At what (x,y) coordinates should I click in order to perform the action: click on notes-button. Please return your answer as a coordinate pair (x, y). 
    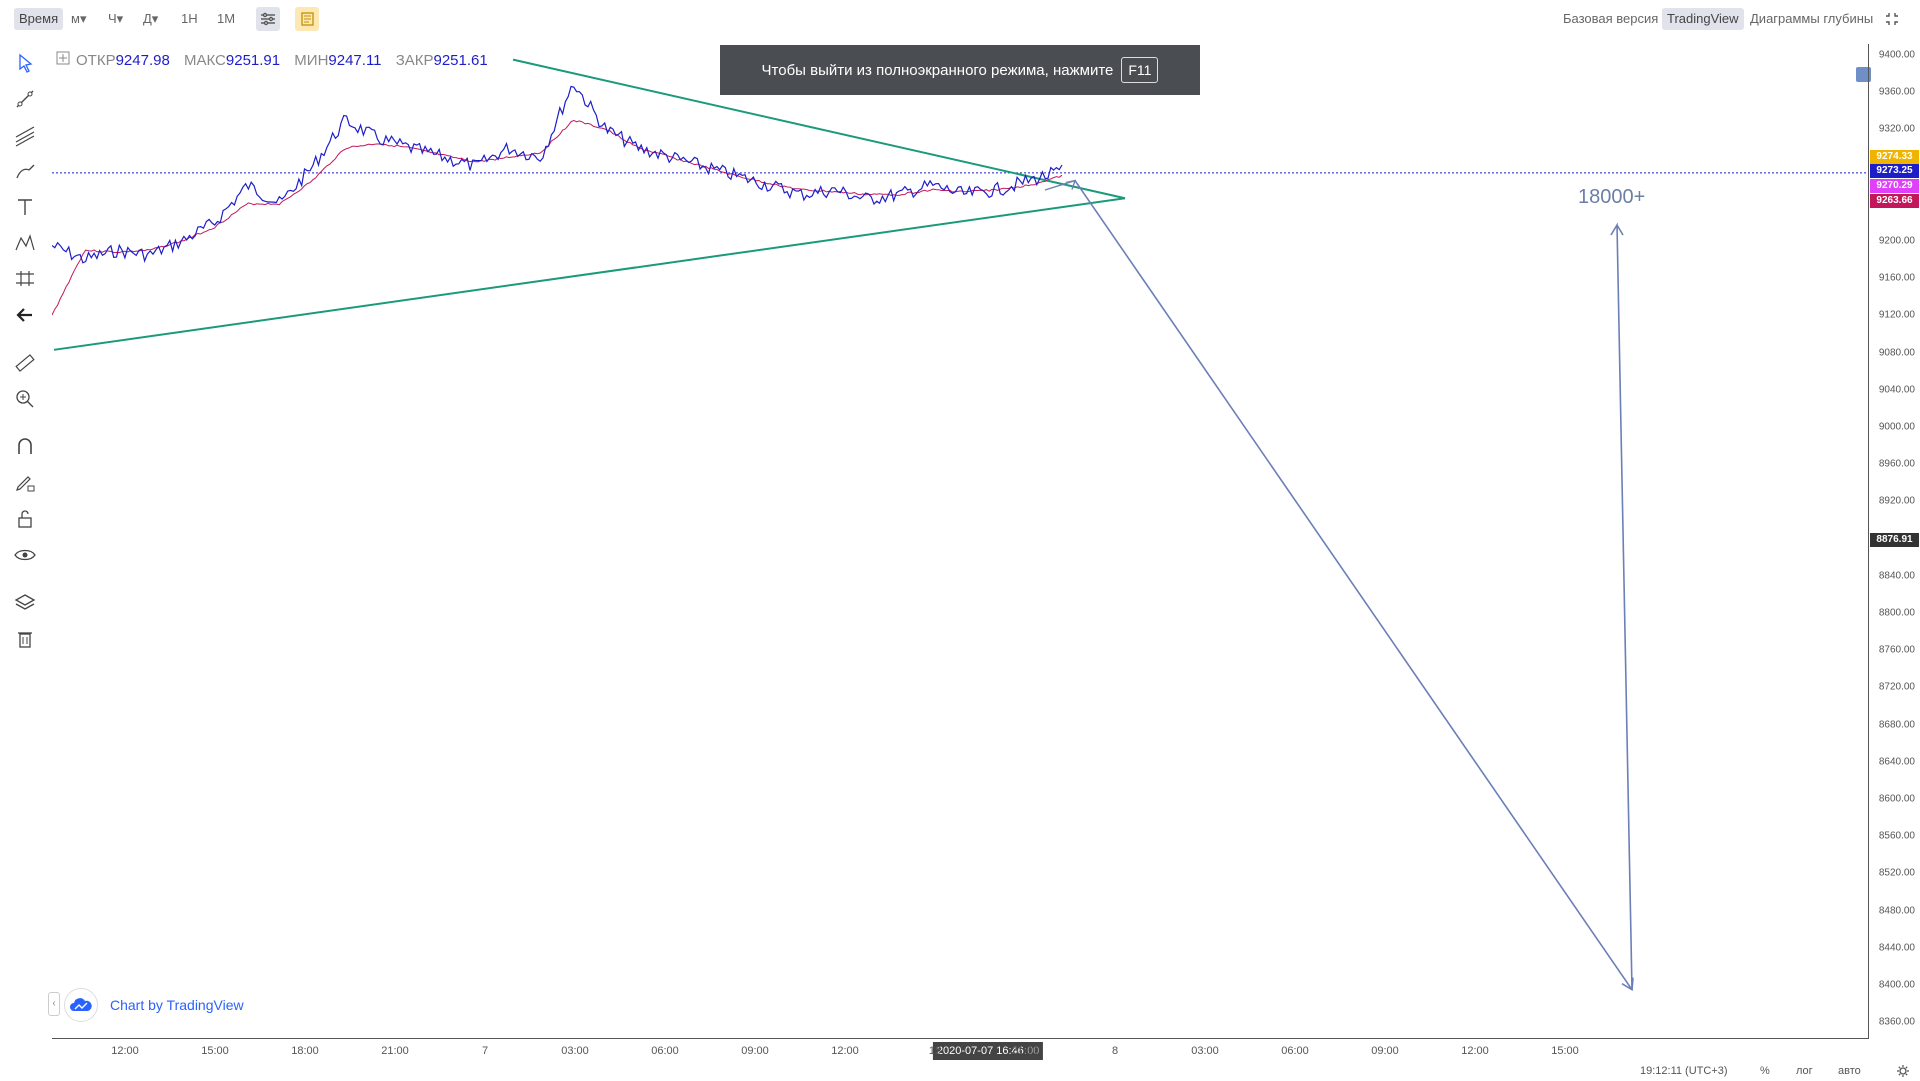
    Looking at the image, I should click on (307, 19).